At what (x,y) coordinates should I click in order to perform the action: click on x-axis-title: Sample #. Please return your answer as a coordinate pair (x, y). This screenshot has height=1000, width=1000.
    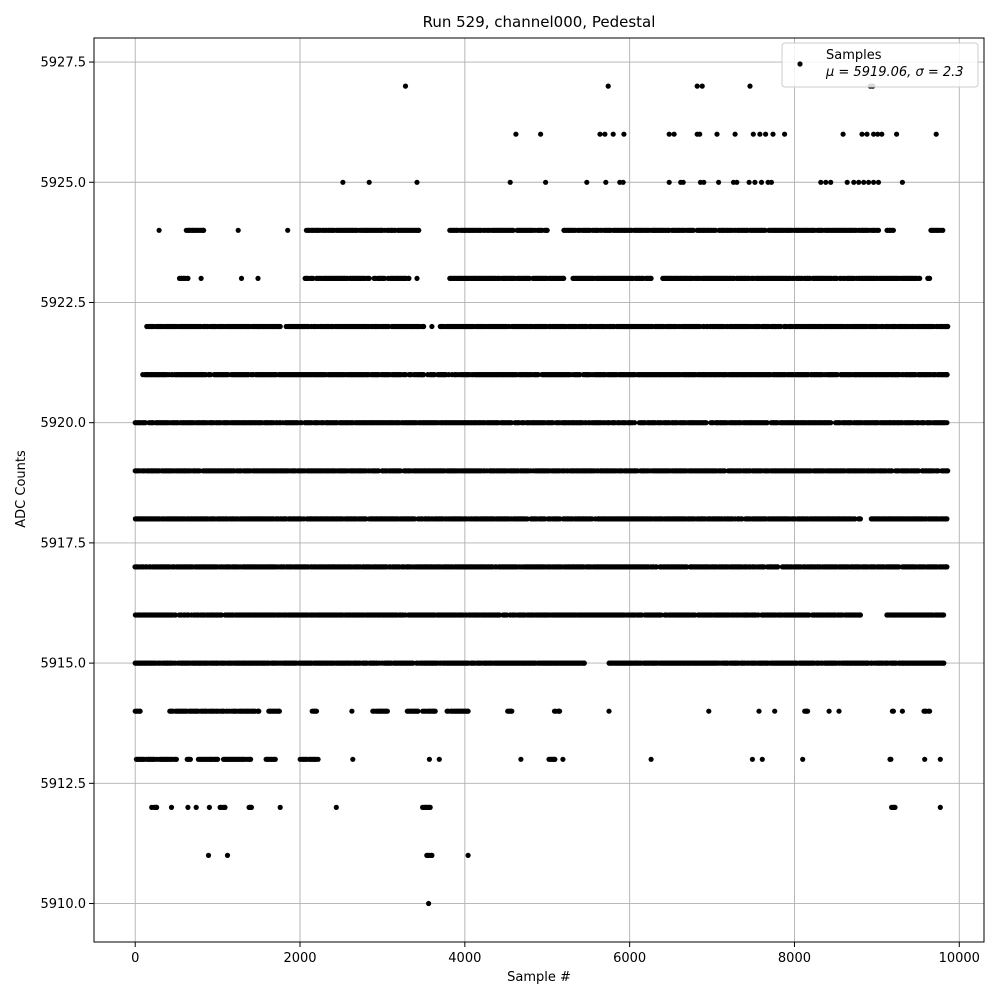
    Looking at the image, I should click on (539, 977).